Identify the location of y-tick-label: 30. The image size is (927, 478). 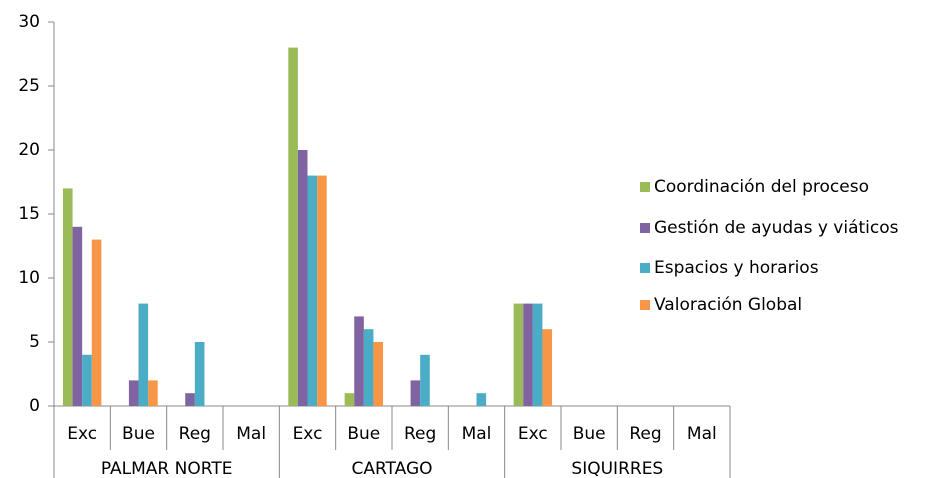
(29, 22).